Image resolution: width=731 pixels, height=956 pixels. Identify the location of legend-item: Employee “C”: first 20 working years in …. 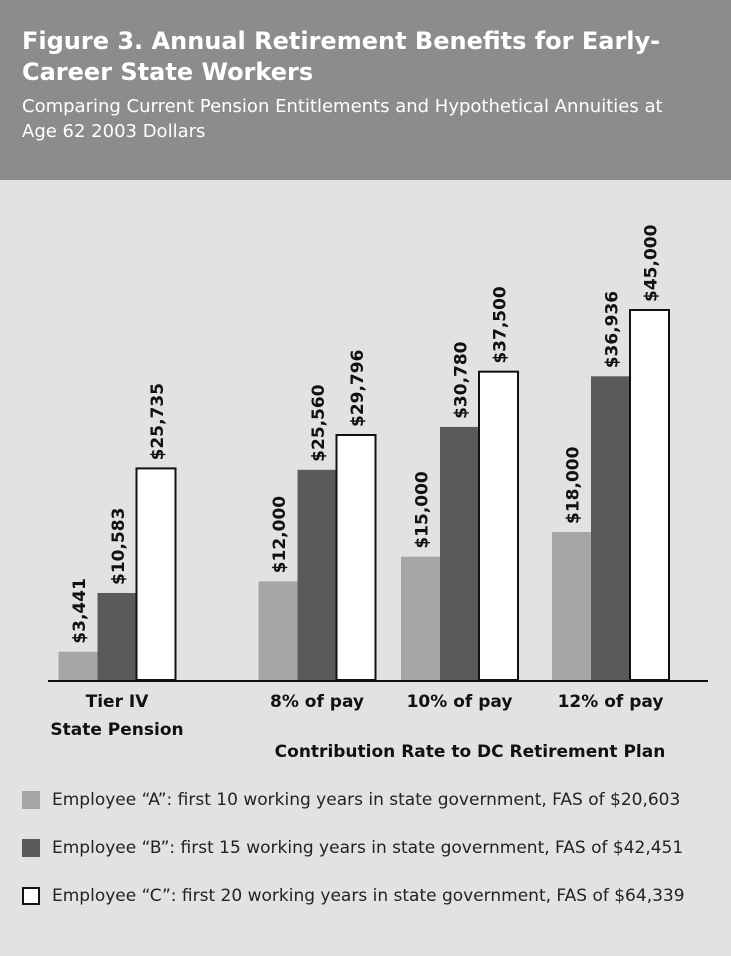
(367, 896).